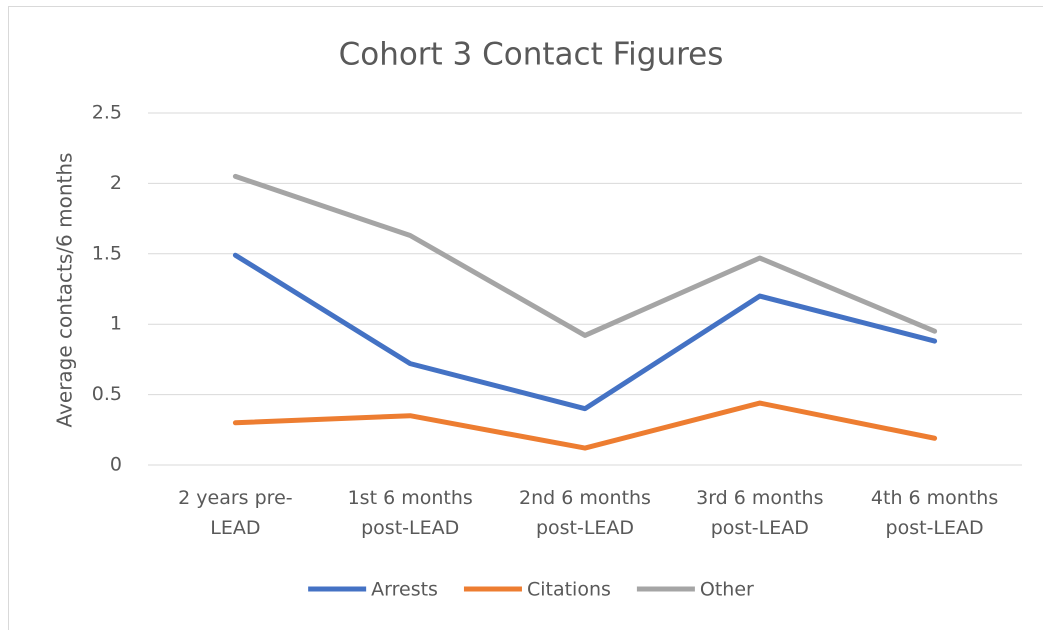 The height and width of the screenshot is (630, 1043). What do you see at coordinates (760, 513) in the screenshot?
I see `x-tick-label: 3rd 6 months post-LEAD` at bounding box center [760, 513].